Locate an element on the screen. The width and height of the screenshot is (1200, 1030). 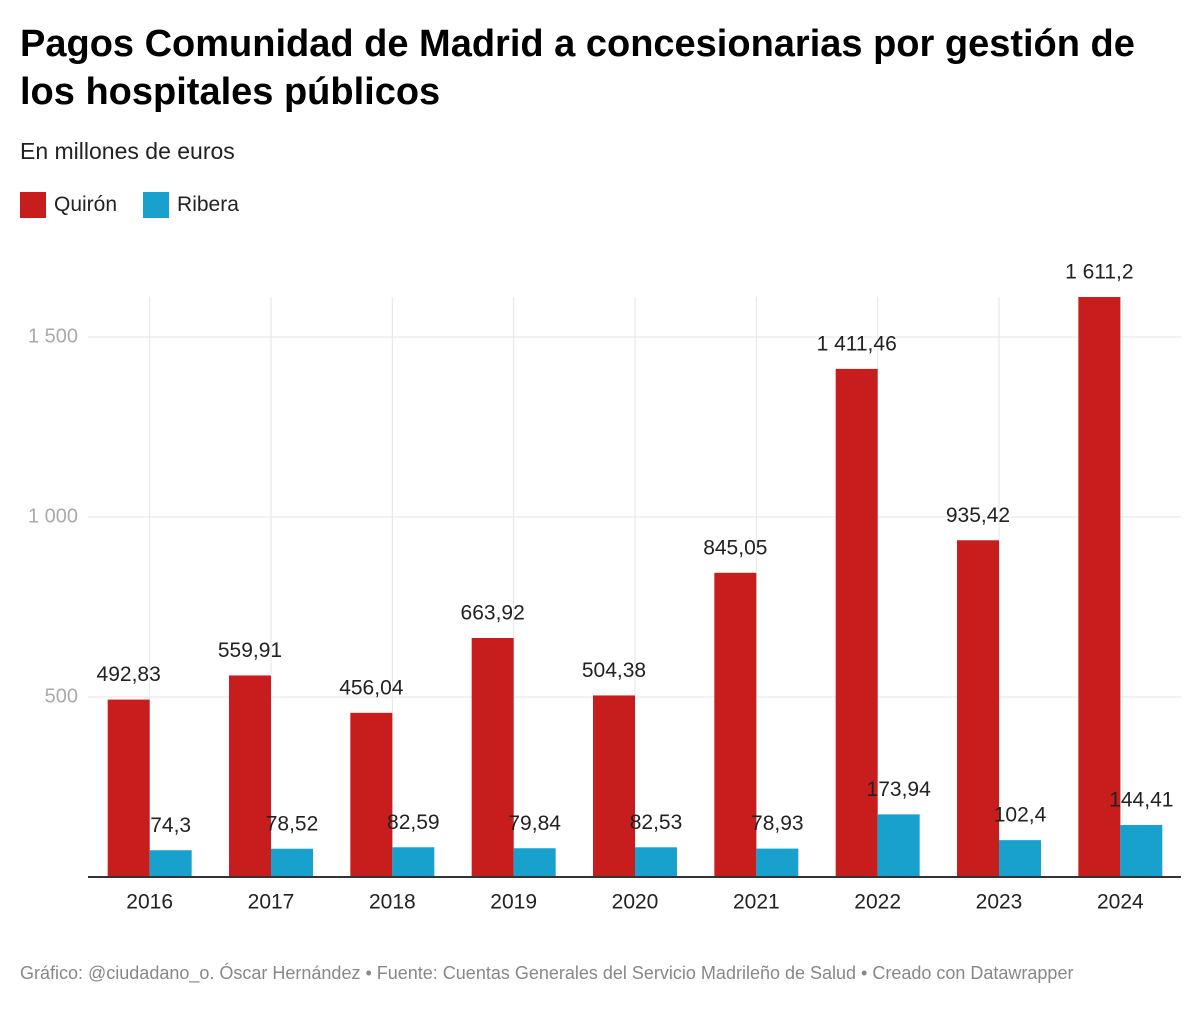
value-label: 935,42 is located at coordinates (978, 515).